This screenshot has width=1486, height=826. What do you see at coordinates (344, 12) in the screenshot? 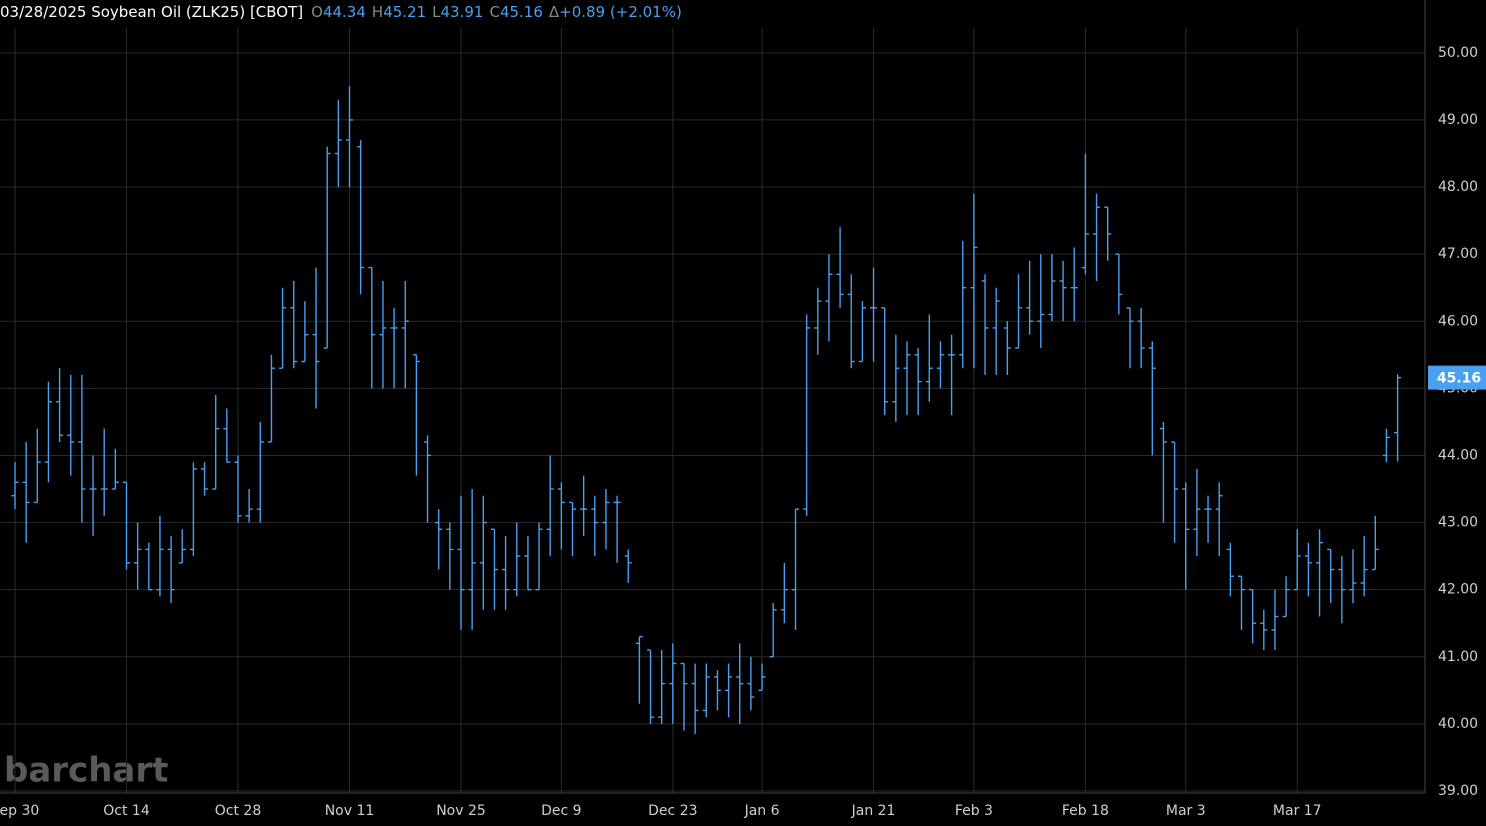
I see `open-value: 44.34` at bounding box center [344, 12].